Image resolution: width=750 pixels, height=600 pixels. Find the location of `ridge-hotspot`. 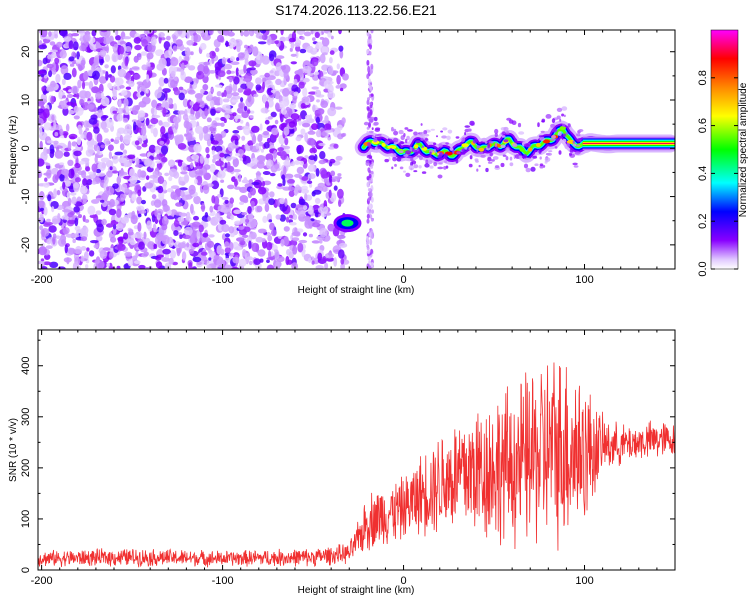

ridge-hotspot is located at coordinates (416, 146).